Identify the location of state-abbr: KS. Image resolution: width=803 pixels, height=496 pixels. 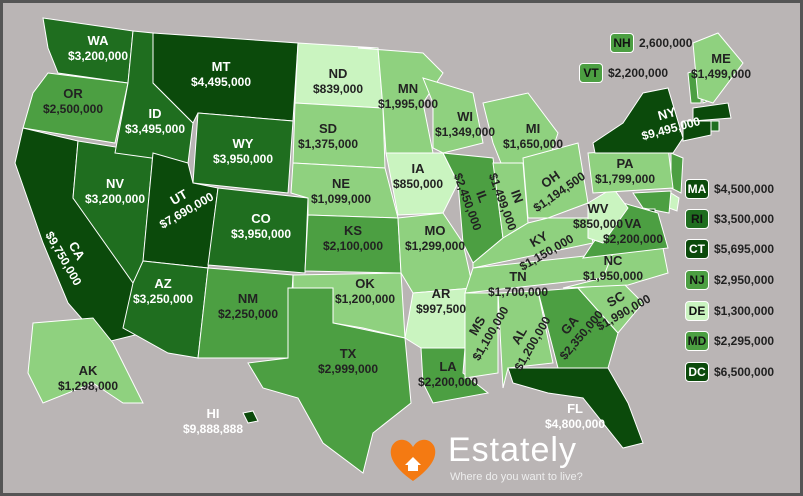
(353, 230).